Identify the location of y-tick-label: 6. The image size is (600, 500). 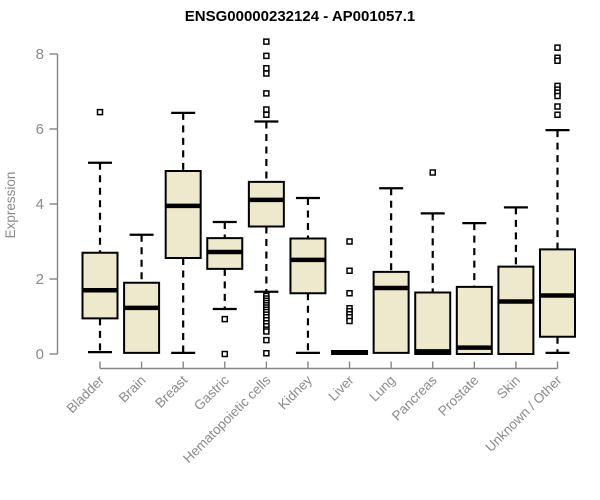
(40, 129).